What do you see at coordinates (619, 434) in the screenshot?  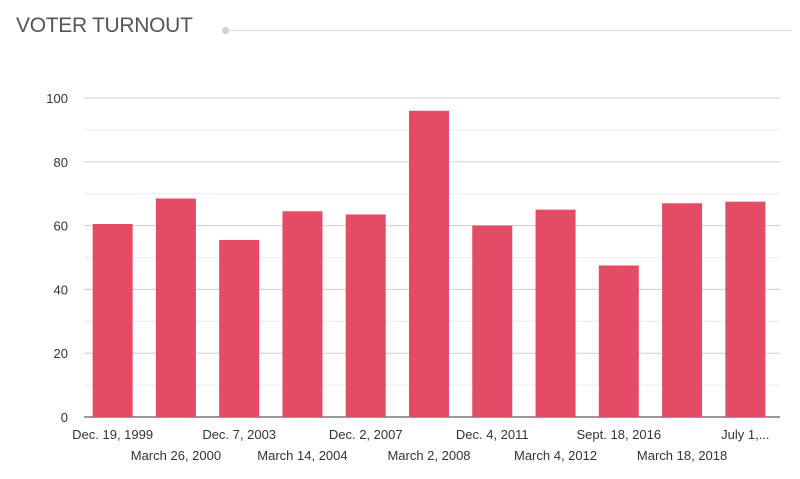 I see `x-tick-label: Sept. 18, 2016` at bounding box center [619, 434].